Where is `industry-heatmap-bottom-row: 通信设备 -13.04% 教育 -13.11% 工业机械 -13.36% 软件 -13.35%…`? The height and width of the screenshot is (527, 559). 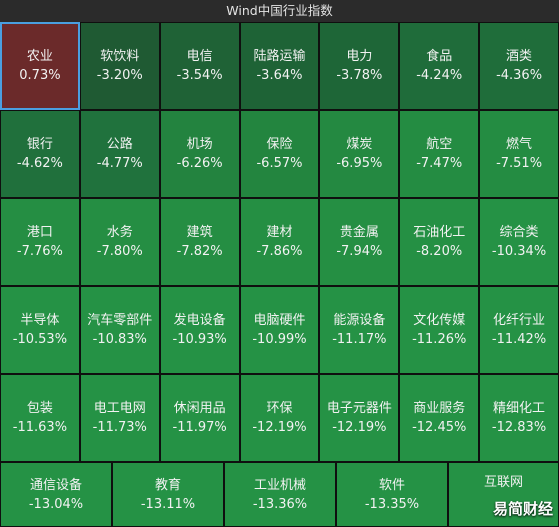
industry-heatmap-bottom-row: 通信设备 -13.04% 教育 -13.11% 工业机械 -13.36% 软件 -13.35%… is located at coordinates (279, 494).